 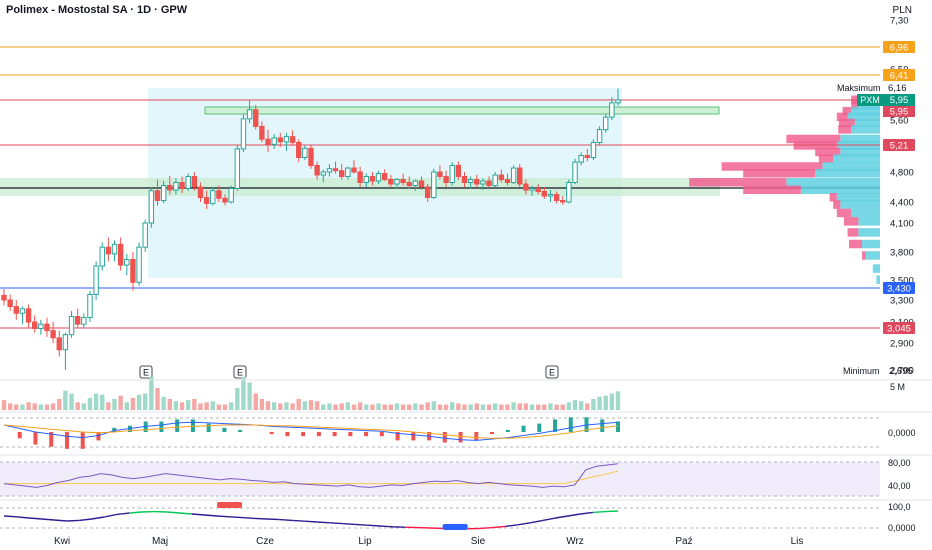 What do you see at coordinates (902, 301) in the screenshot?
I see `price-tick-label: 3,300` at bounding box center [902, 301].